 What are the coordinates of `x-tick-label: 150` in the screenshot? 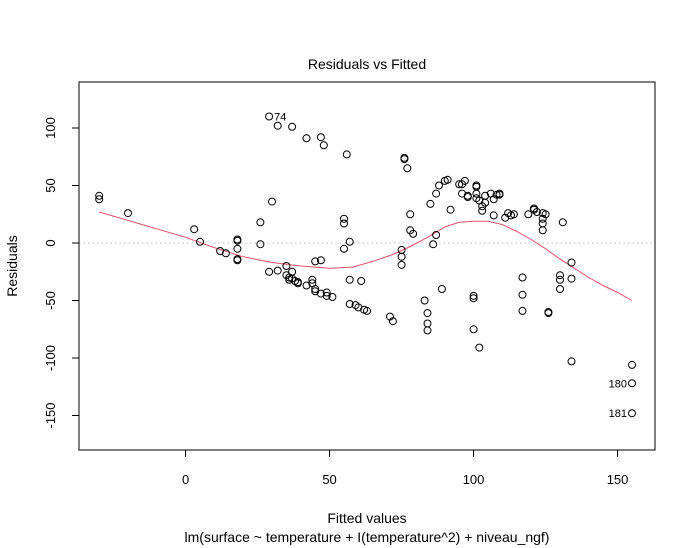 It's located at (618, 479).